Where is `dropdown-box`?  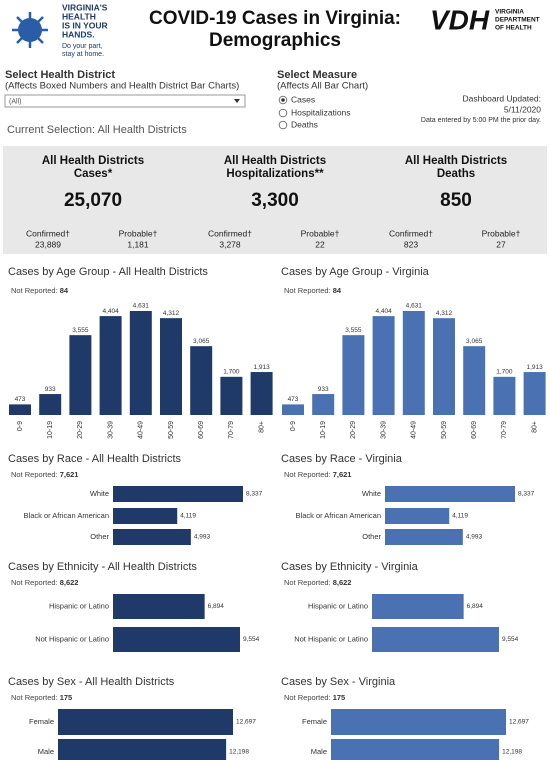 dropdown-box is located at coordinates (125, 101).